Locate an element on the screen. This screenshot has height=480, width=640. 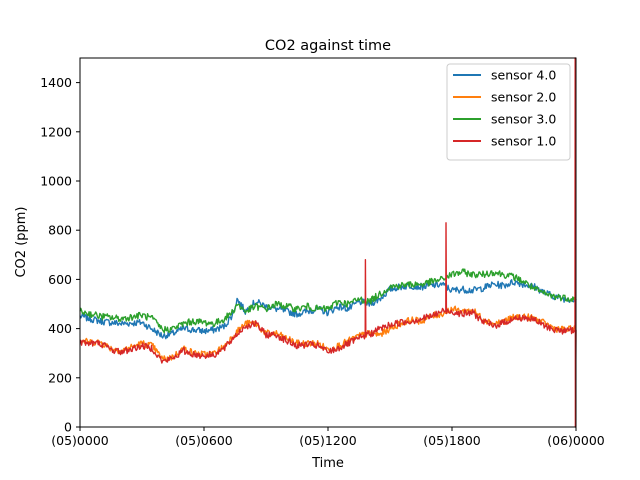
x-tick-label: (05)0600 is located at coordinates (204, 440).